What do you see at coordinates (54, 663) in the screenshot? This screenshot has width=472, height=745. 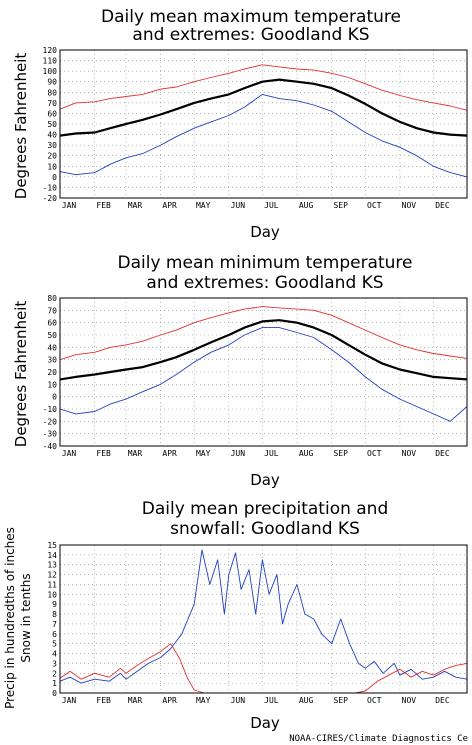 I see `y-tick-label: 3` at bounding box center [54, 663].